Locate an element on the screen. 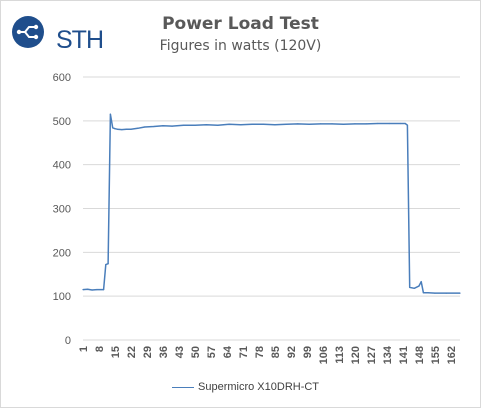 The height and width of the screenshot is (408, 481). sth-logo: STH is located at coordinates (57, 34).